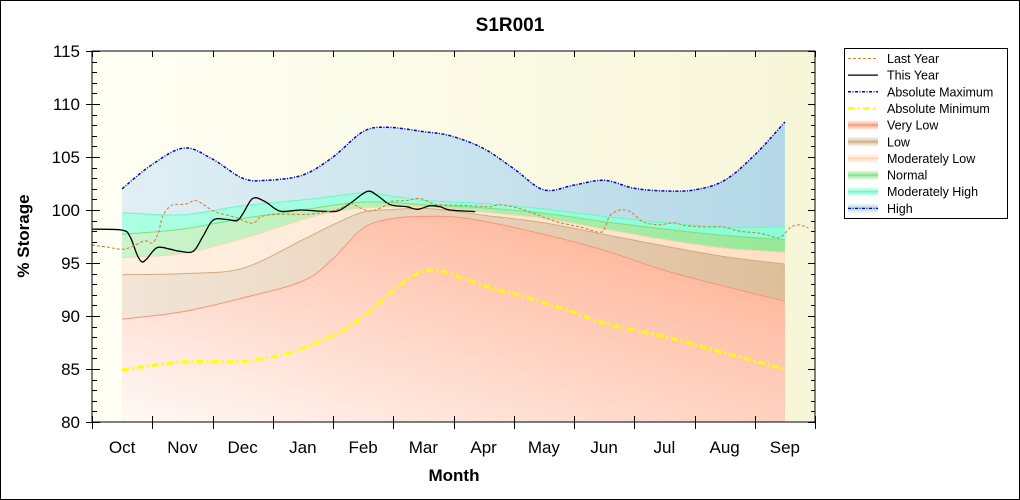 The width and height of the screenshot is (1020, 500). Describe the element at coordinates (880, 209) in the screenshot. I see `legend-item-high: High` at that location.